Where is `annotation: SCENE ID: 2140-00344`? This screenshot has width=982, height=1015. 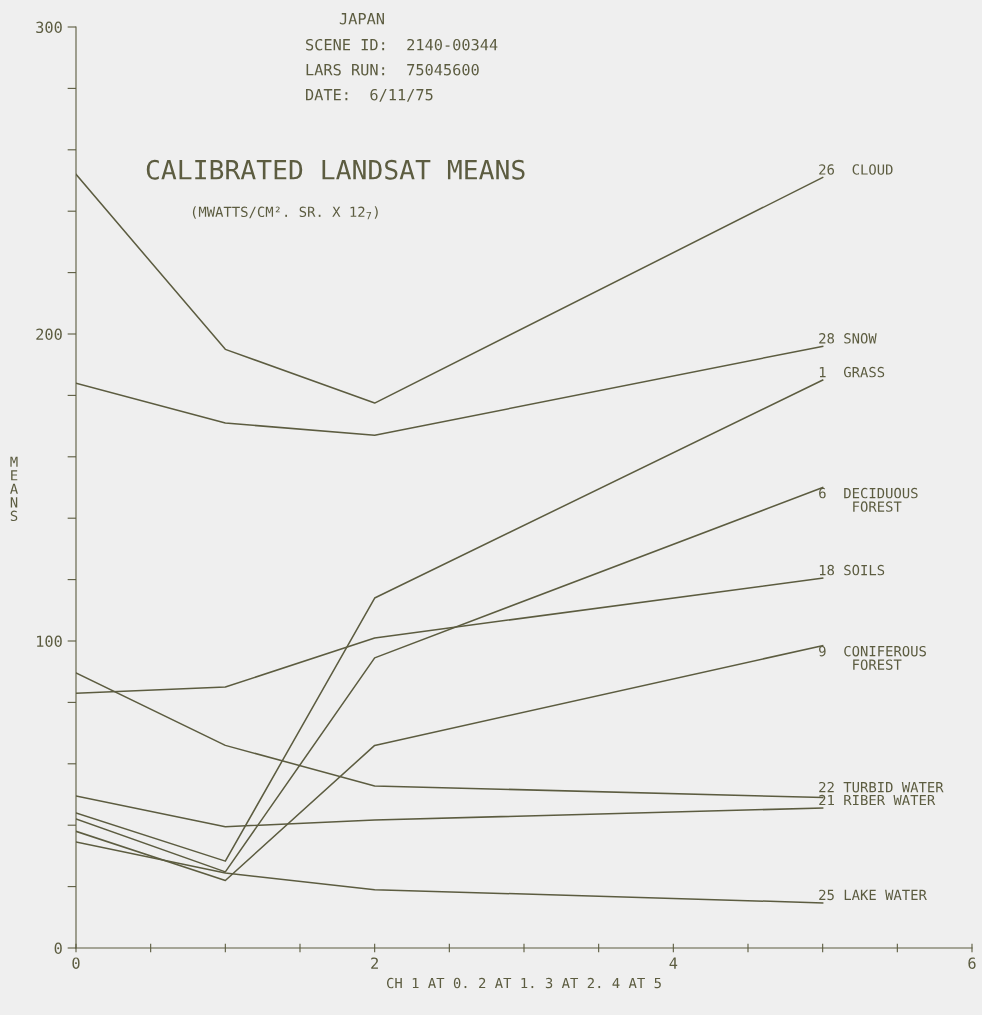 annotation: SCENE ID: 2140-00344 is located at coordinates (402, 44).